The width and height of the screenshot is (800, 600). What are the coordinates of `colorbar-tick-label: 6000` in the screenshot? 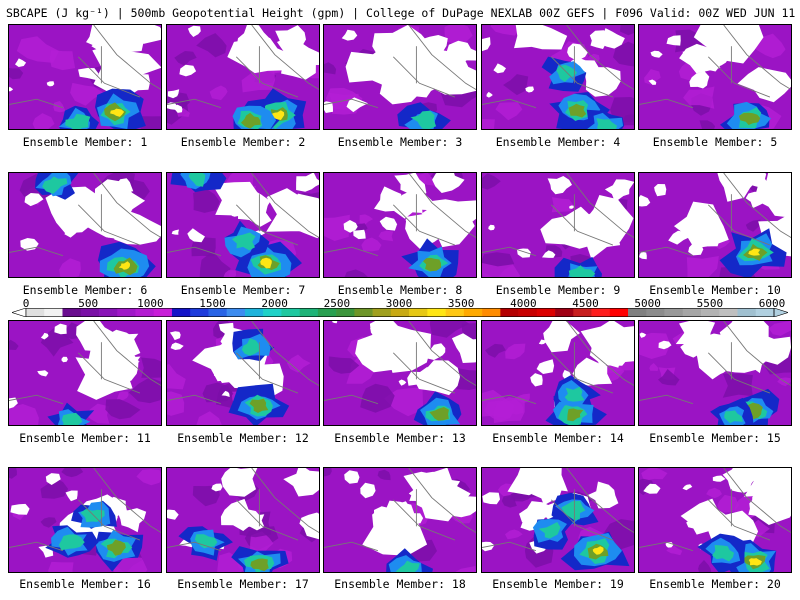 It's located at (772, 303).